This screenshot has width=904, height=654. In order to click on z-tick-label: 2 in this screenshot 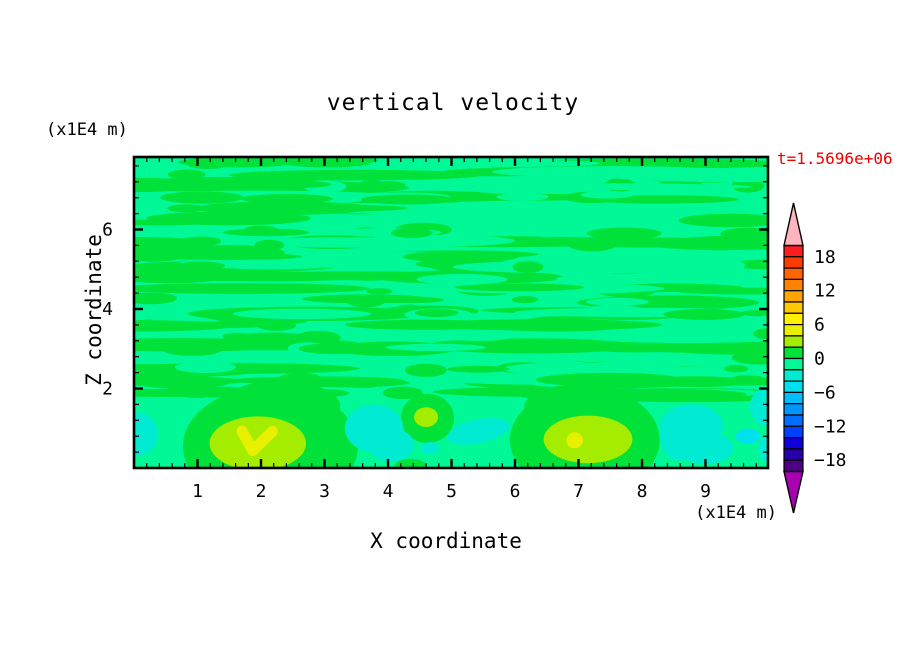, I will do `click(107, 389)`.